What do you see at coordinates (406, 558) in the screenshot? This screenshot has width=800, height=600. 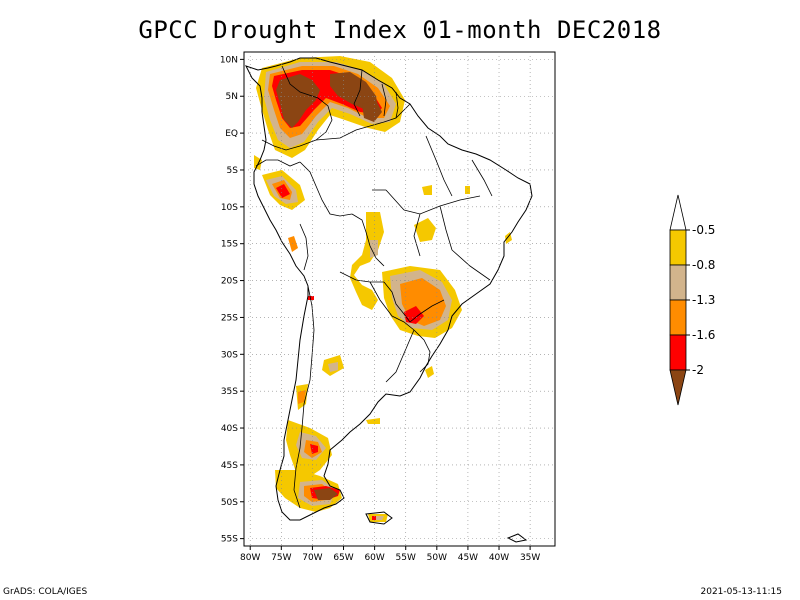 I see `x-tick-label: 55W` at bounding box center [406, 558].